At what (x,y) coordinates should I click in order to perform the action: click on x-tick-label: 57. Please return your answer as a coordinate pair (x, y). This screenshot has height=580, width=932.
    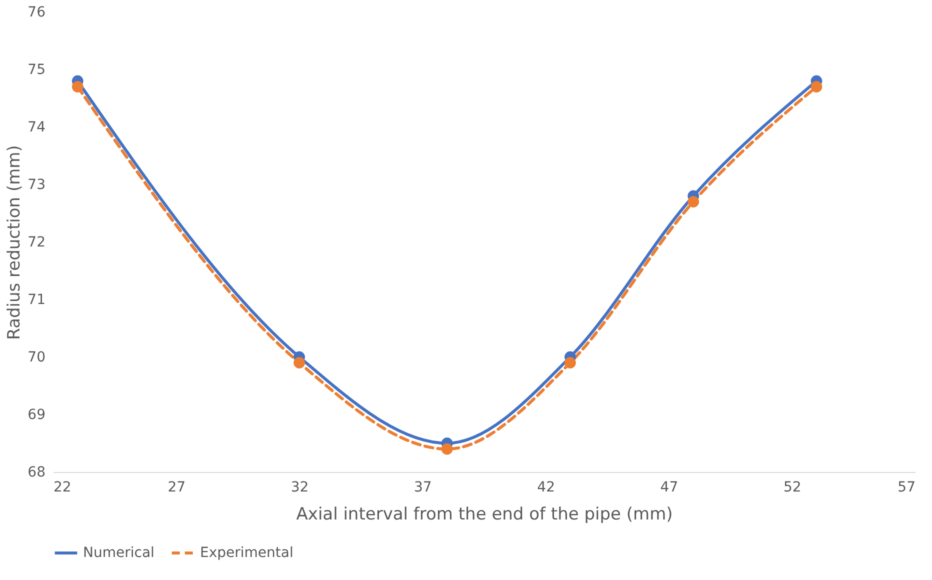
    Looking at the image, I should click on (907, 488).